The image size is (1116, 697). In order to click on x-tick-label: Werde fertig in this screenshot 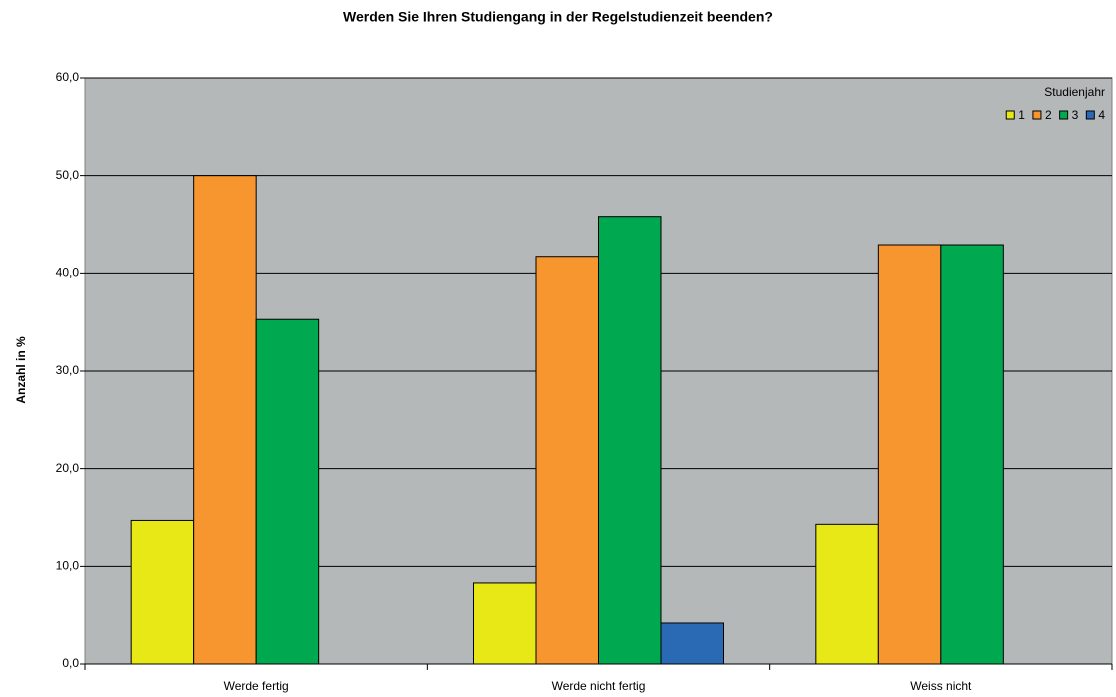, I will do `click(256, 686)`.